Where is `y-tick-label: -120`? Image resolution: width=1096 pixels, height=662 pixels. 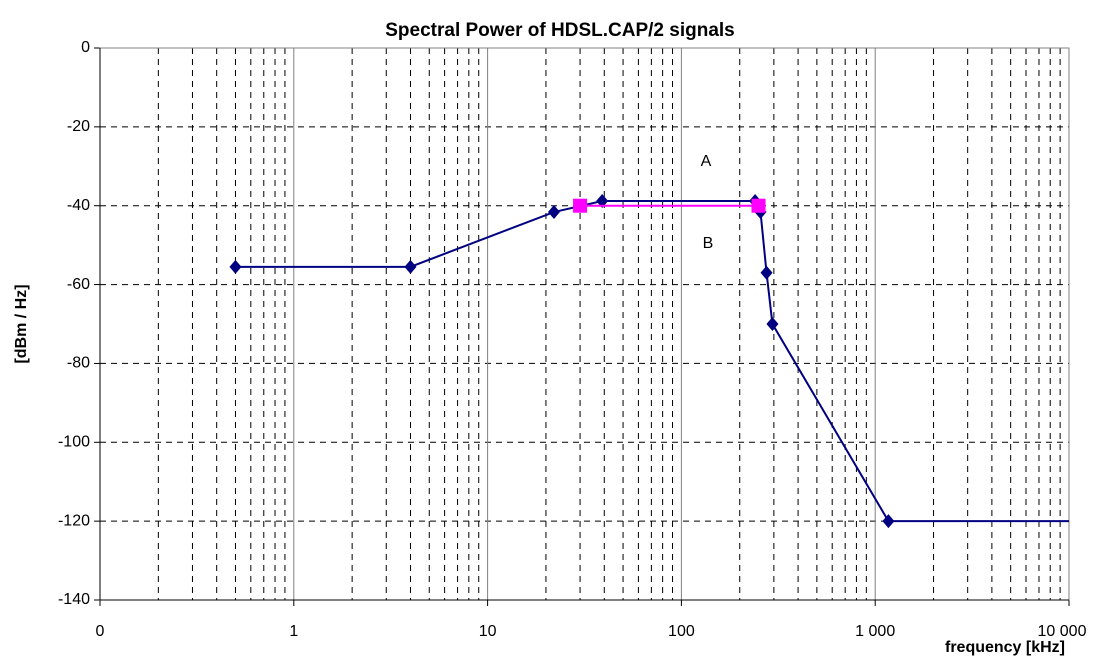 y-tick-label: -120 is located at coordinates (74, 520).